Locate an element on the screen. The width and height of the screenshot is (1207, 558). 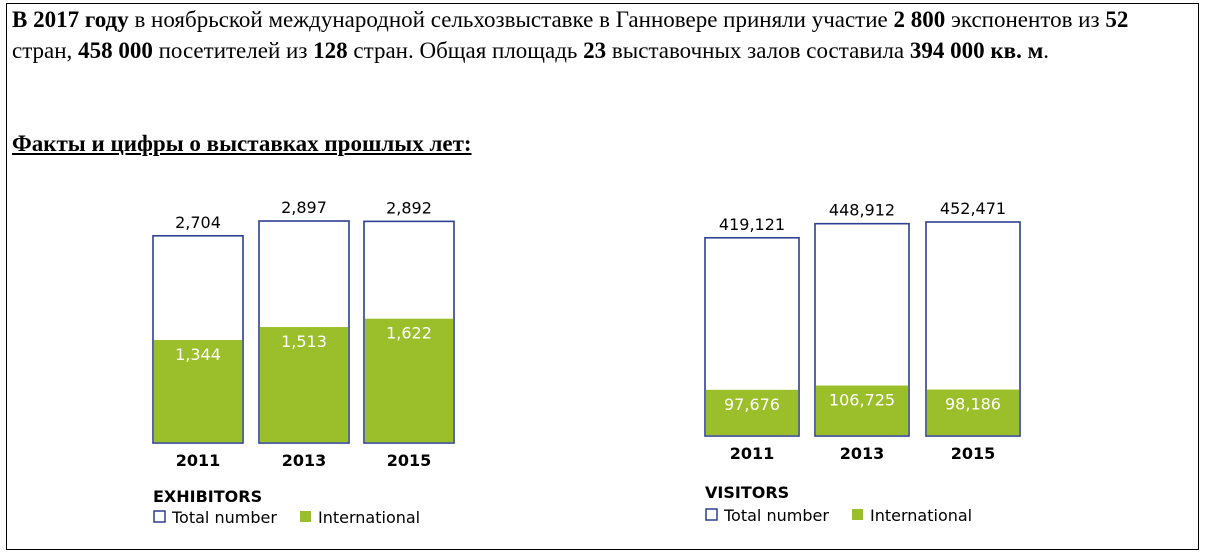
total-value-label: 452,471 is located at coordinates (973, 208).